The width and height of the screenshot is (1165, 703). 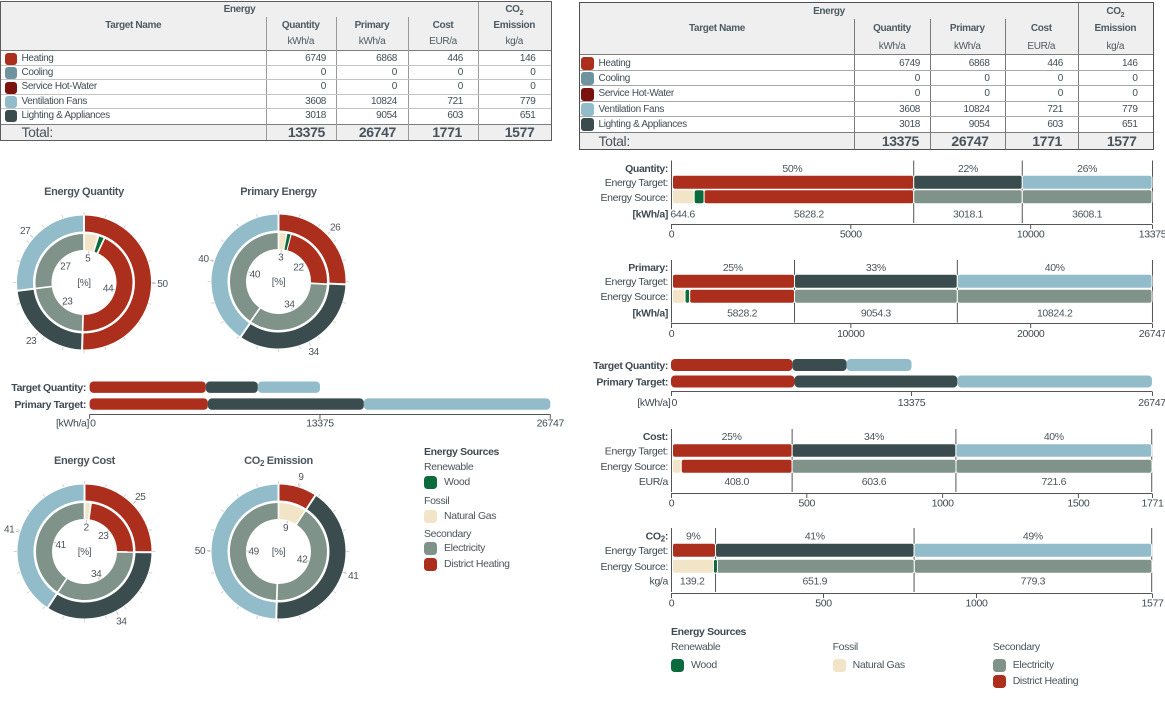 I want to click on svg-text: 41%, so click(x=815, y=537).